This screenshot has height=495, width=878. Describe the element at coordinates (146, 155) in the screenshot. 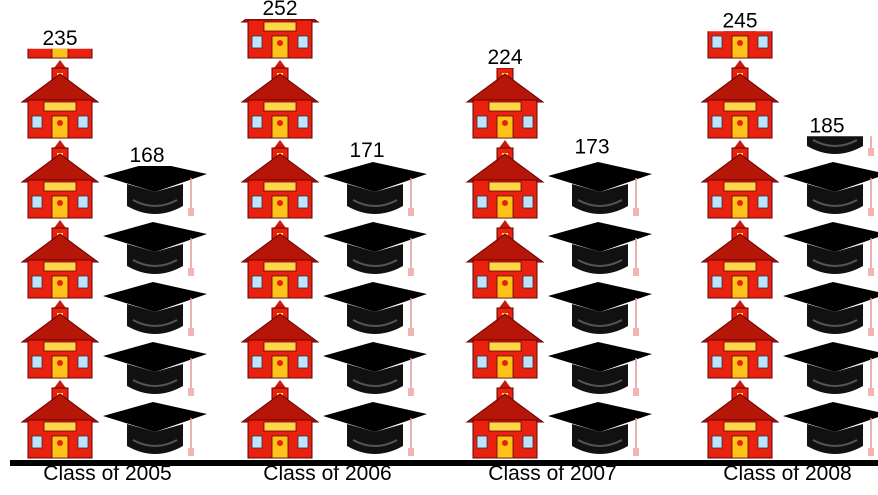

I see `value-label: 168` at that location.